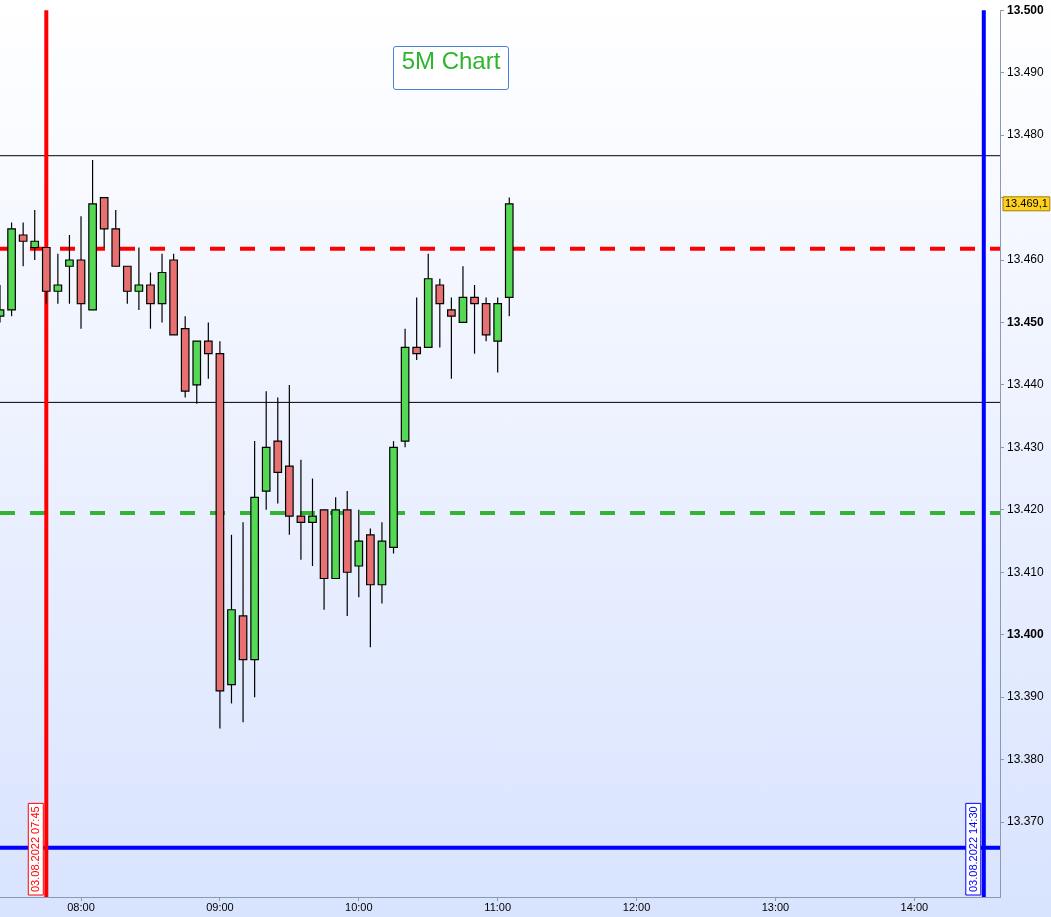 This screenshot has width=1051, height=917. Describe the element at coordinates (1026, 259) in the screenshot. I see `y-tick-label: 13.460` at that location.